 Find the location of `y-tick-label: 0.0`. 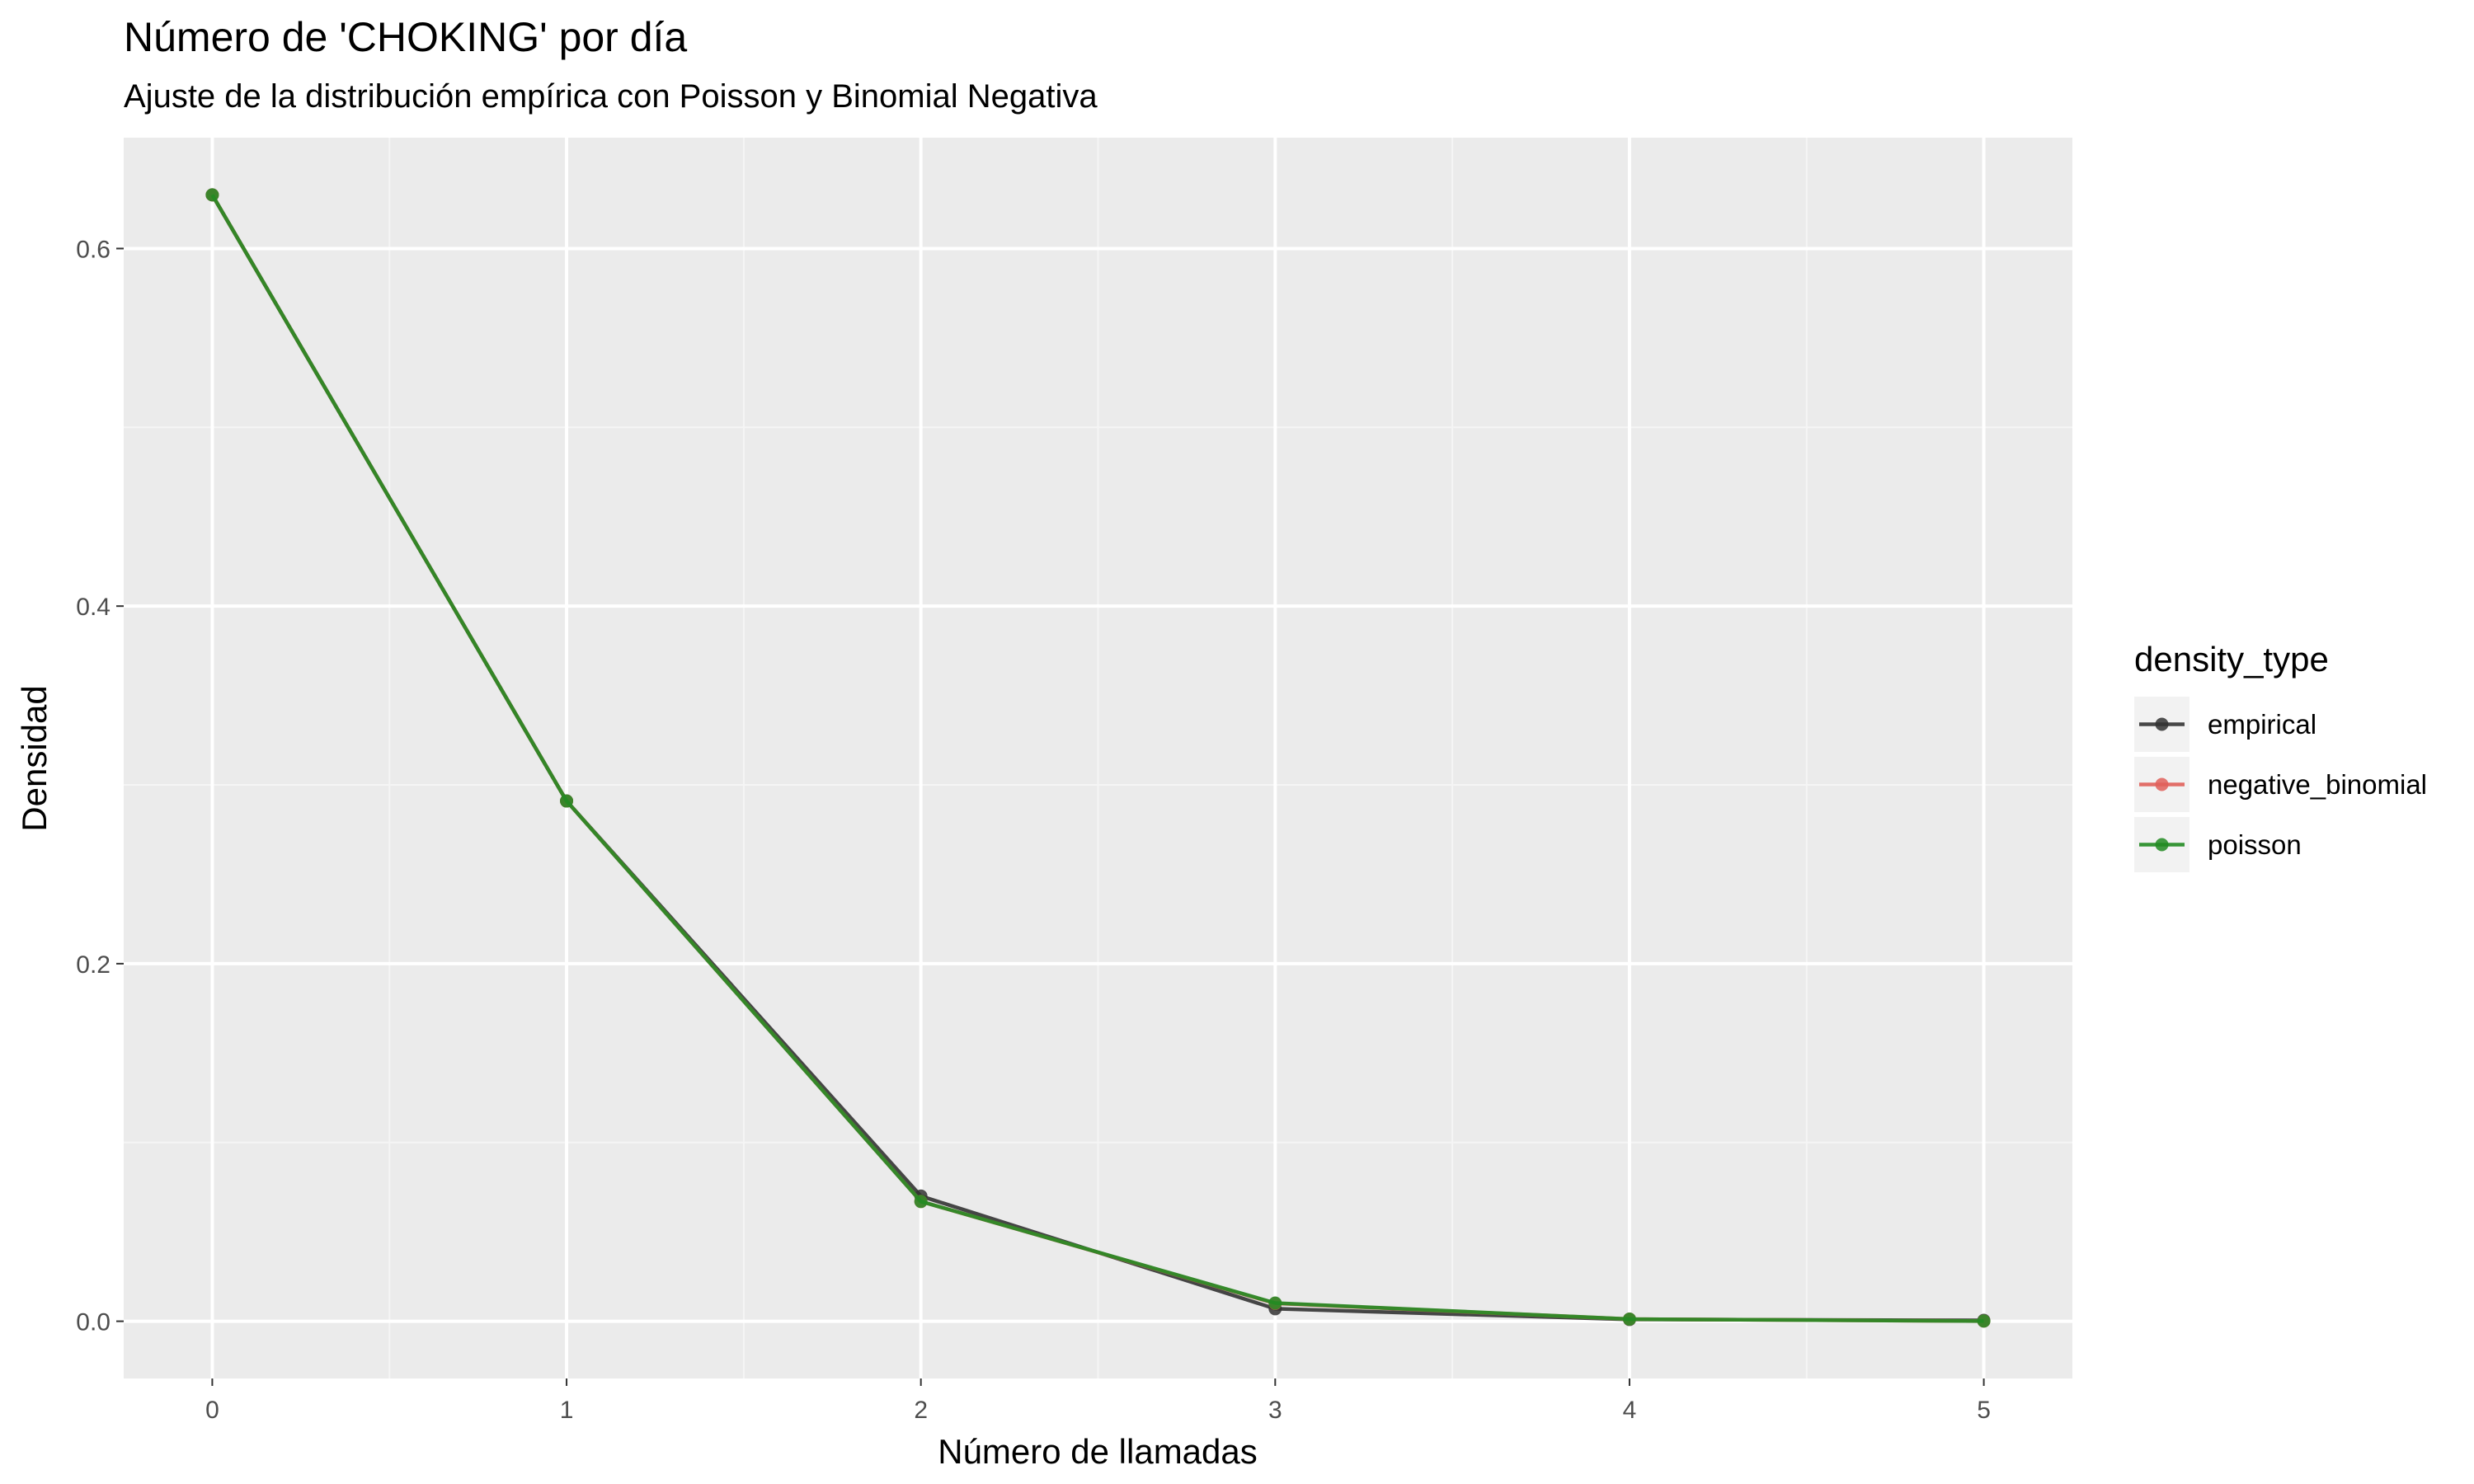

y-tick-label: 0.0 is located at coordinates (93, 1322).